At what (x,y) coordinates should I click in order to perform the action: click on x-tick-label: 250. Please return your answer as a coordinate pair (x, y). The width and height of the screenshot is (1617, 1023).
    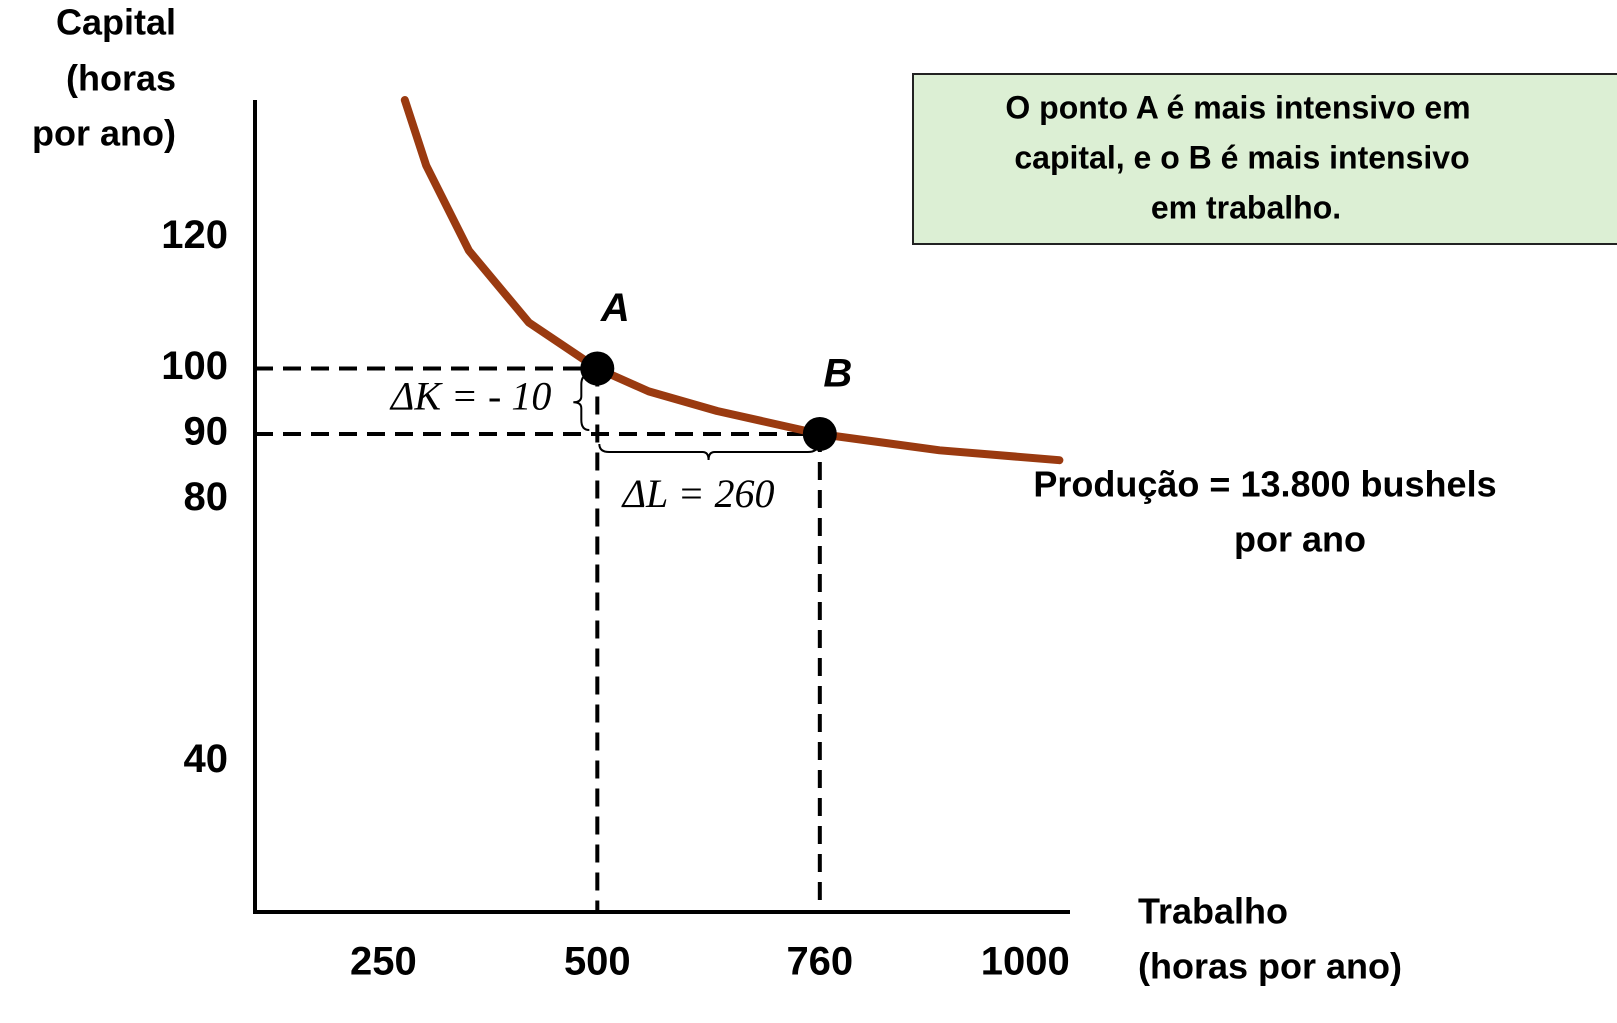
    Looking at the image, I should click on (383, 962).